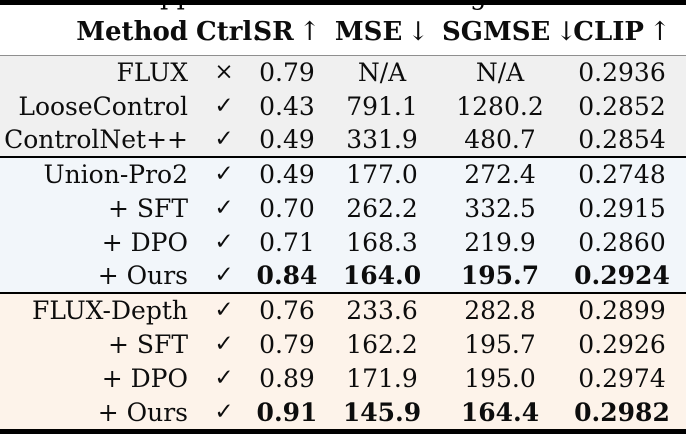 The image size is (686, 442). I want to click on cell-sgmse: 272.4, so click(500, 173).